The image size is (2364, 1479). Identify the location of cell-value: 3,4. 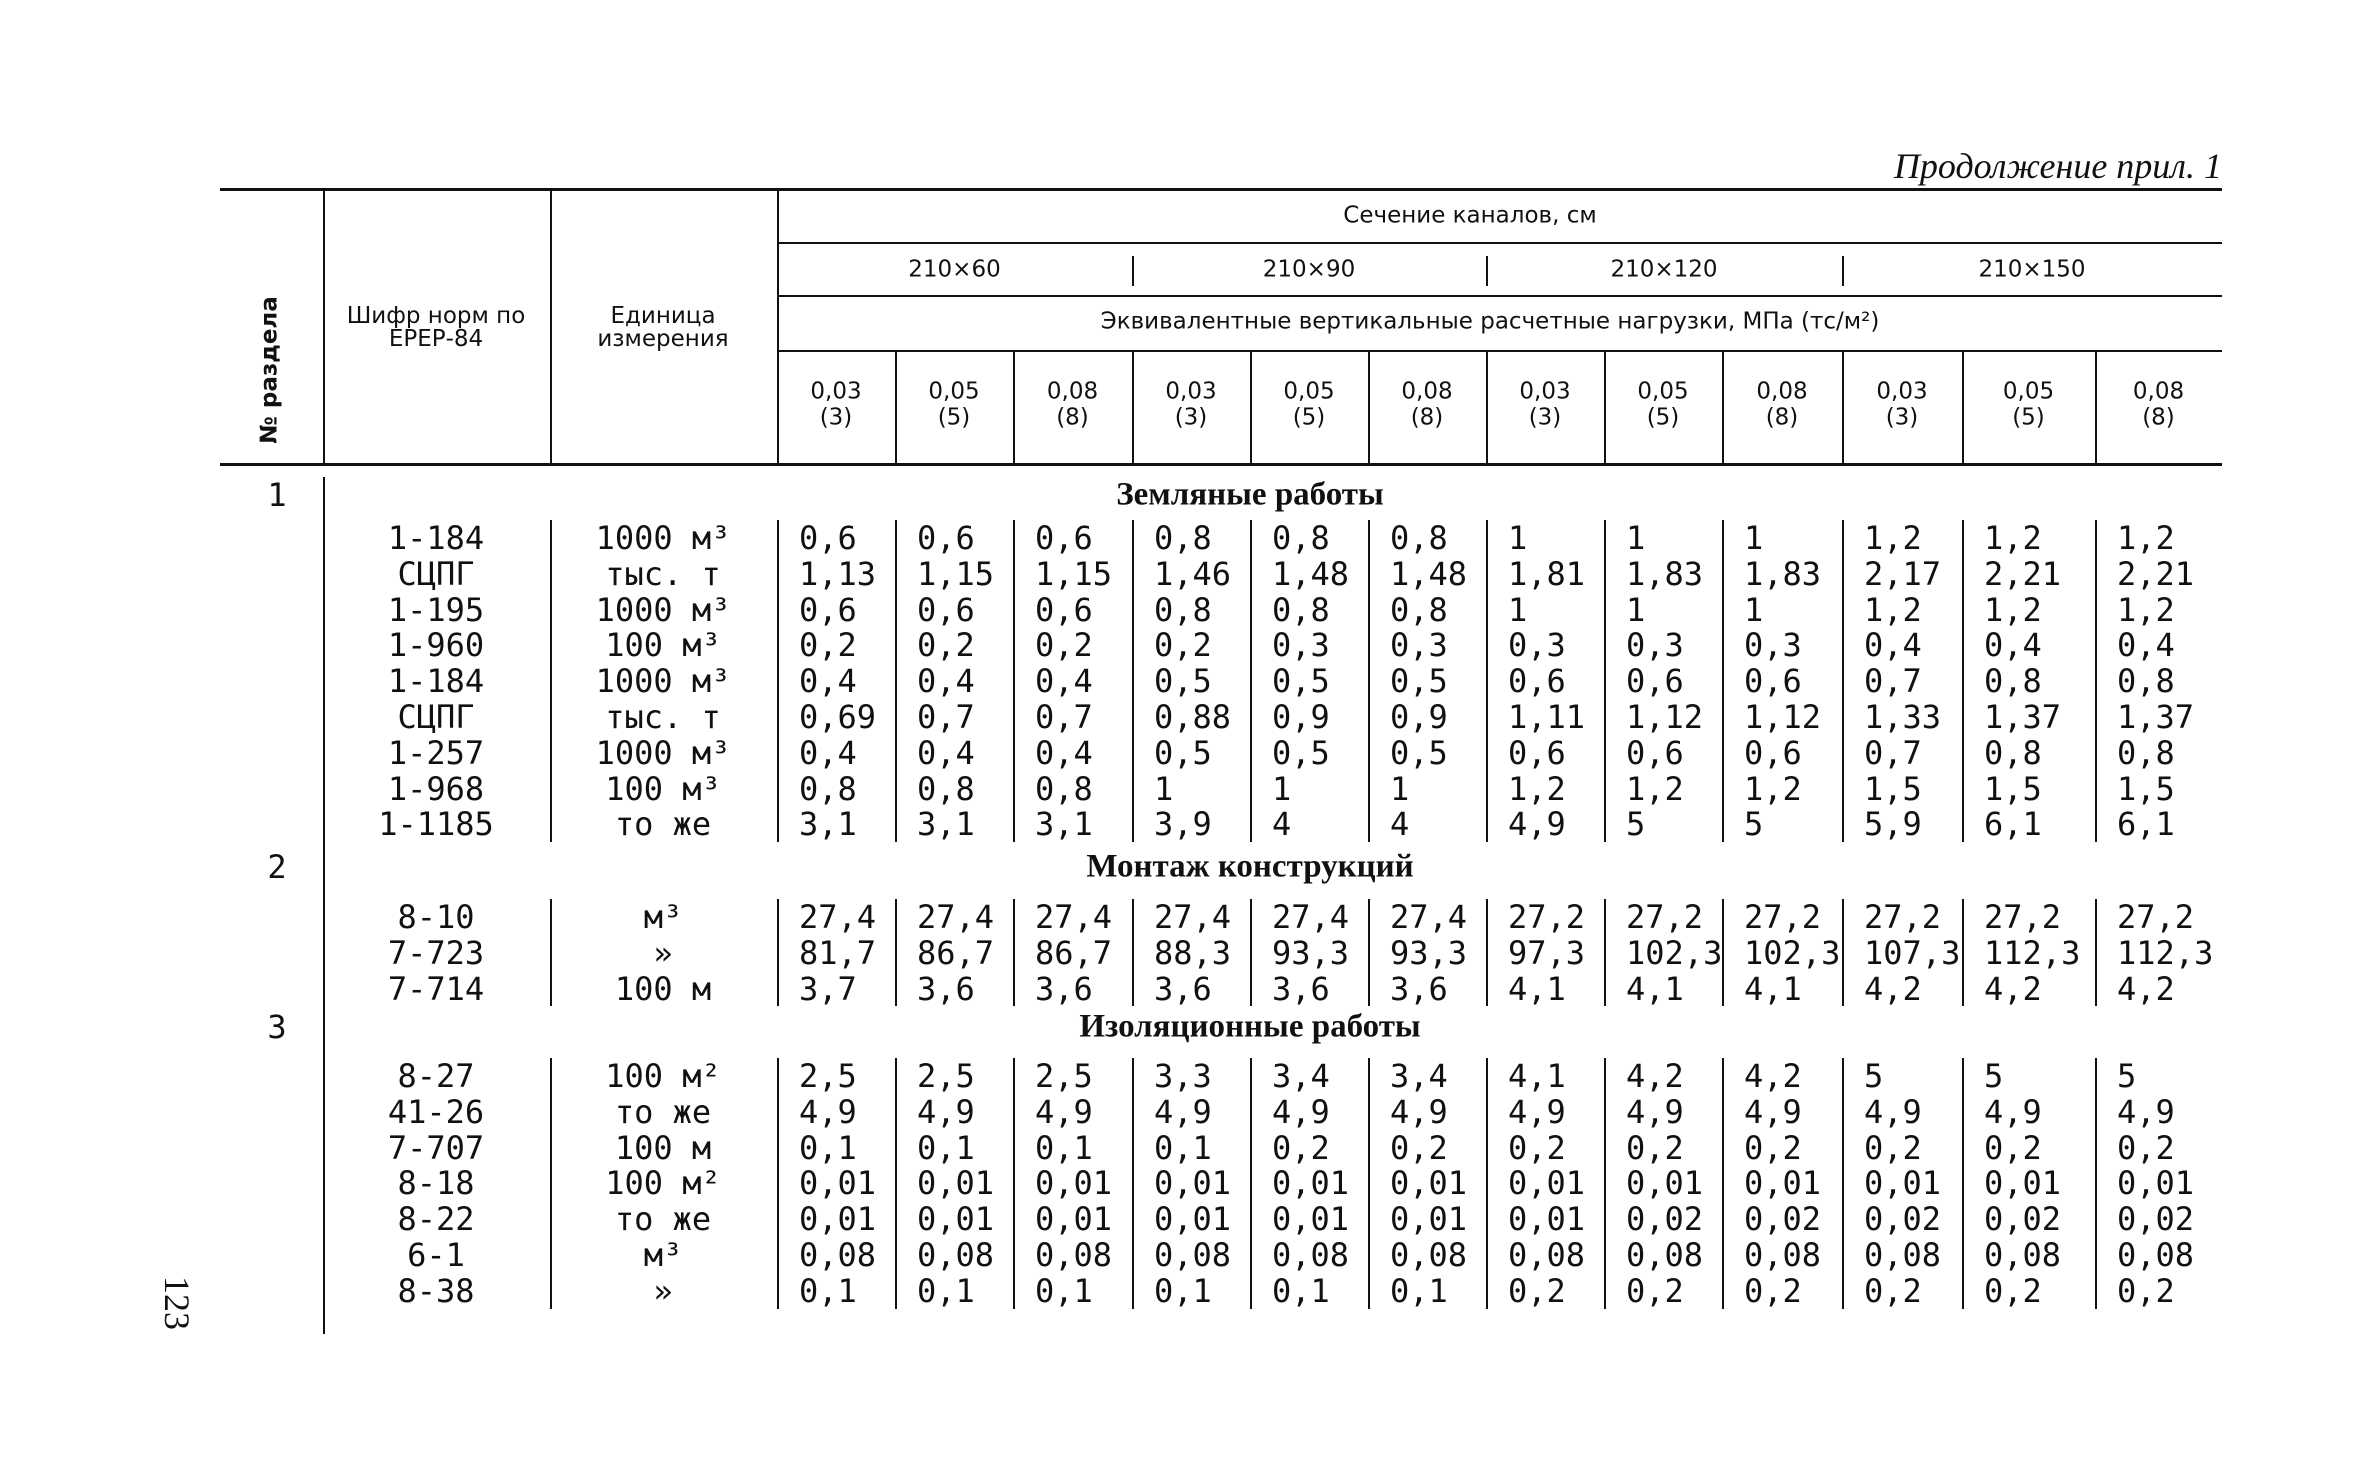
(1419, 1076).